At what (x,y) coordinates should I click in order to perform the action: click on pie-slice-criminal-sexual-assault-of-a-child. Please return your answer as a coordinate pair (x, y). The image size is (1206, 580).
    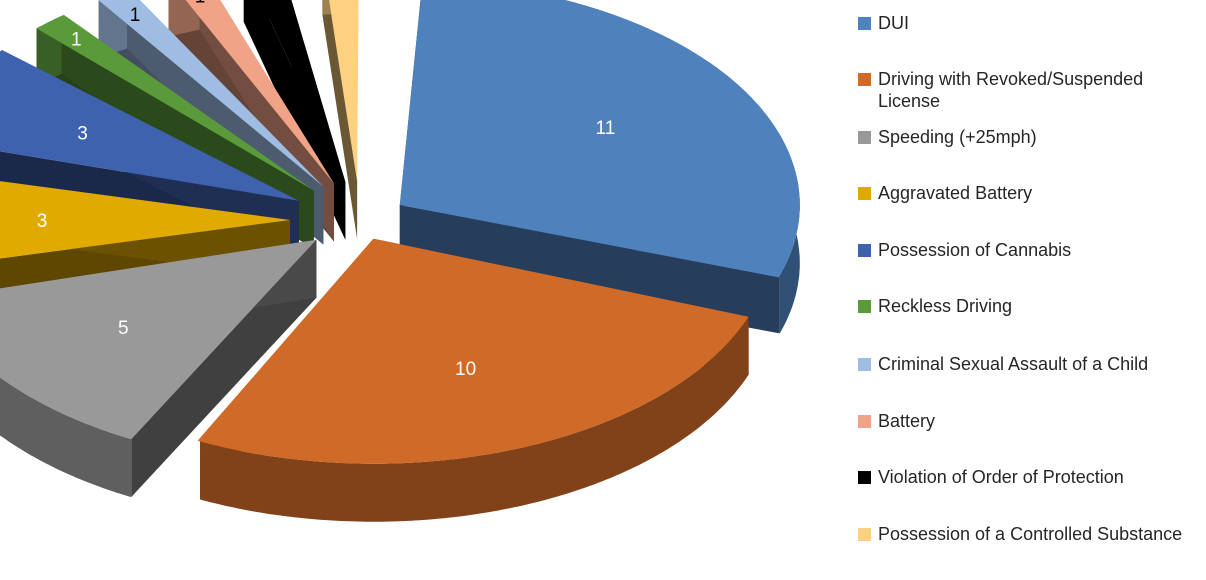
    Looking at the image, I should click on (211, 93).